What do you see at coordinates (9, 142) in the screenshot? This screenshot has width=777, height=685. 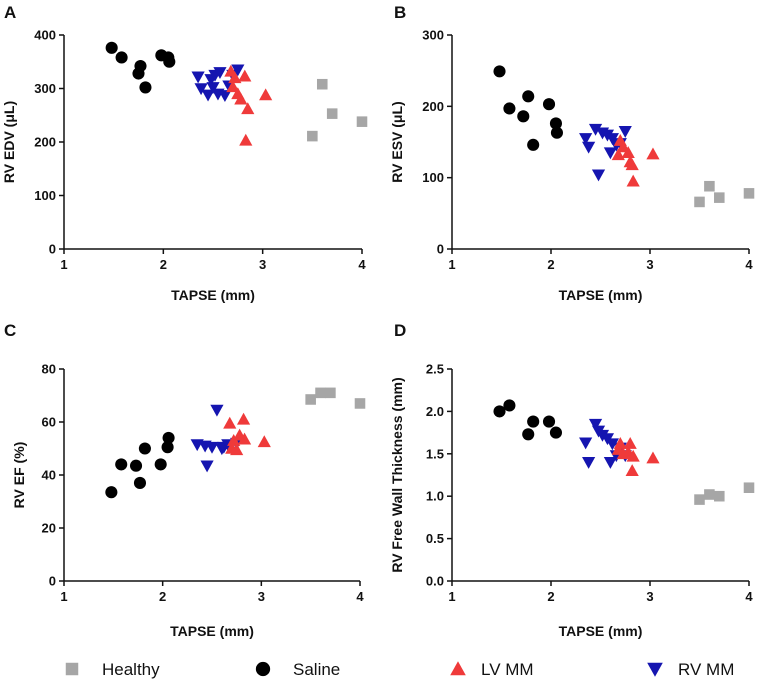 I see `y-axis-title: RV EDV (μL)` at bounding box center [9, 142].